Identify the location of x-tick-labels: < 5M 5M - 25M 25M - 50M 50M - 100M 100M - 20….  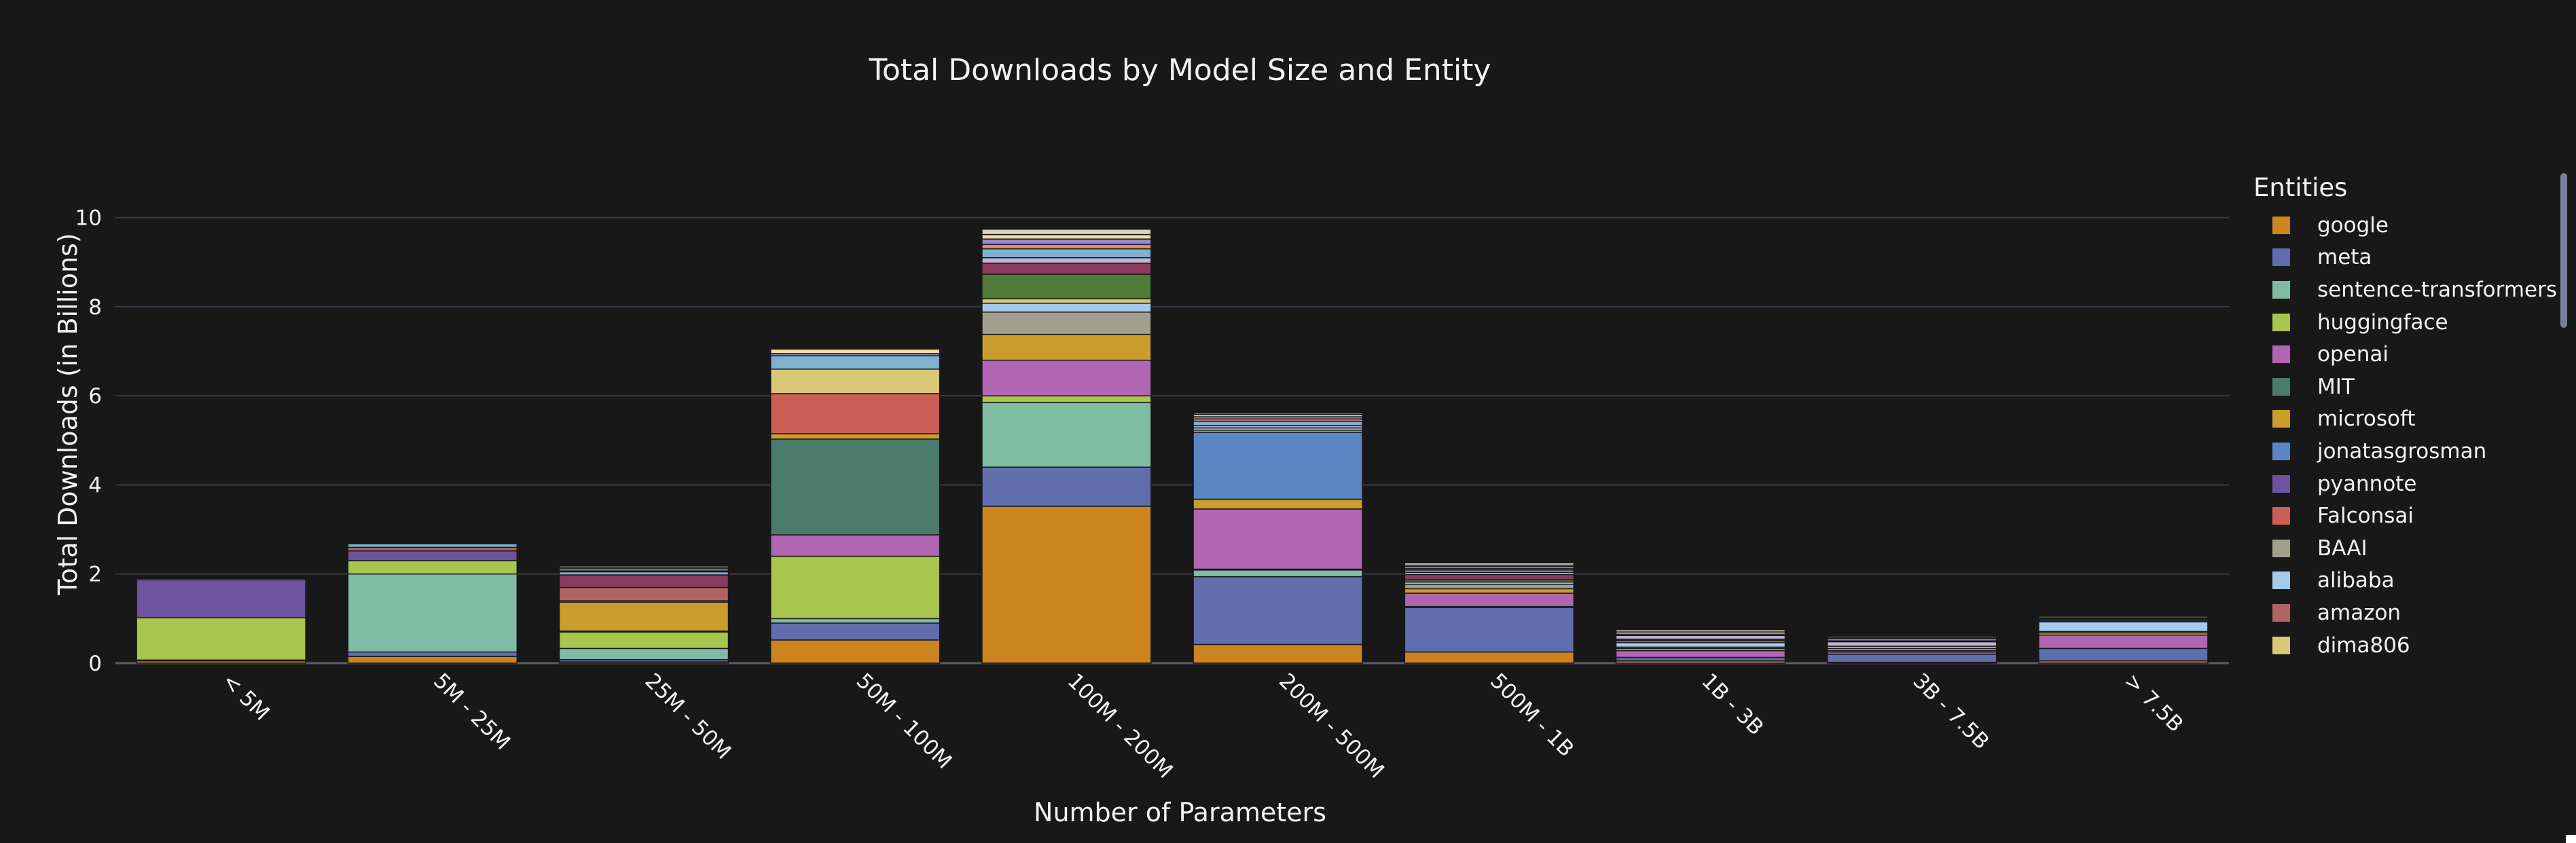
(1202, 726).